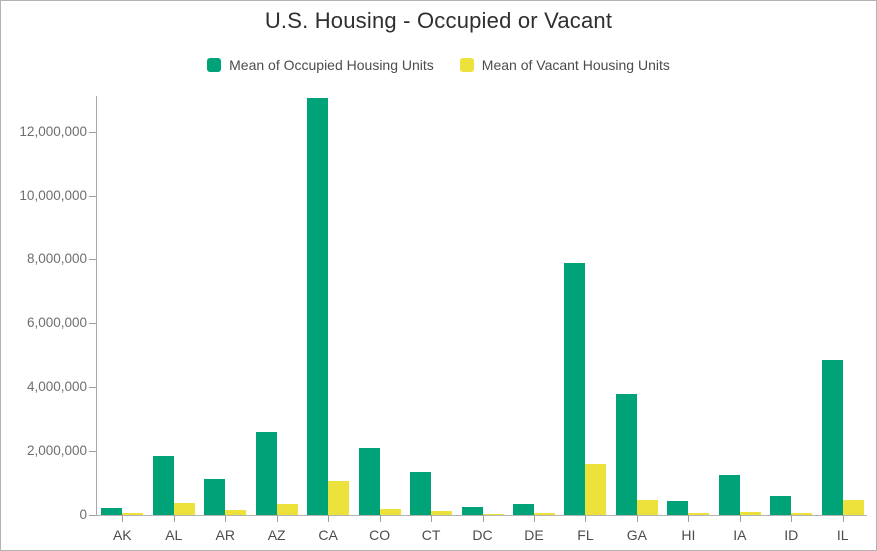 This screenshot has height=551, width=877. Describe the element at coordinates (266, 473) in the screenshot. I see `bar-occupied-AZ` at that location.